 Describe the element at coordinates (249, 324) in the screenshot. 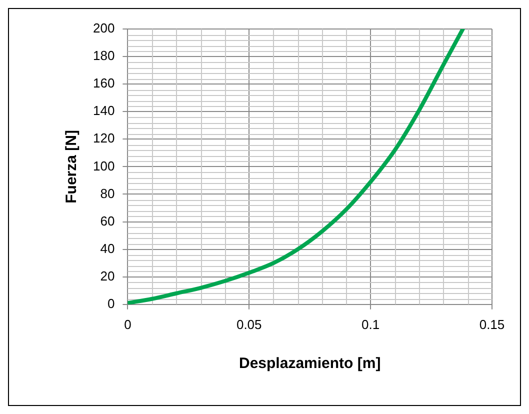

I see `x-tick-label: 0.05` at that location.